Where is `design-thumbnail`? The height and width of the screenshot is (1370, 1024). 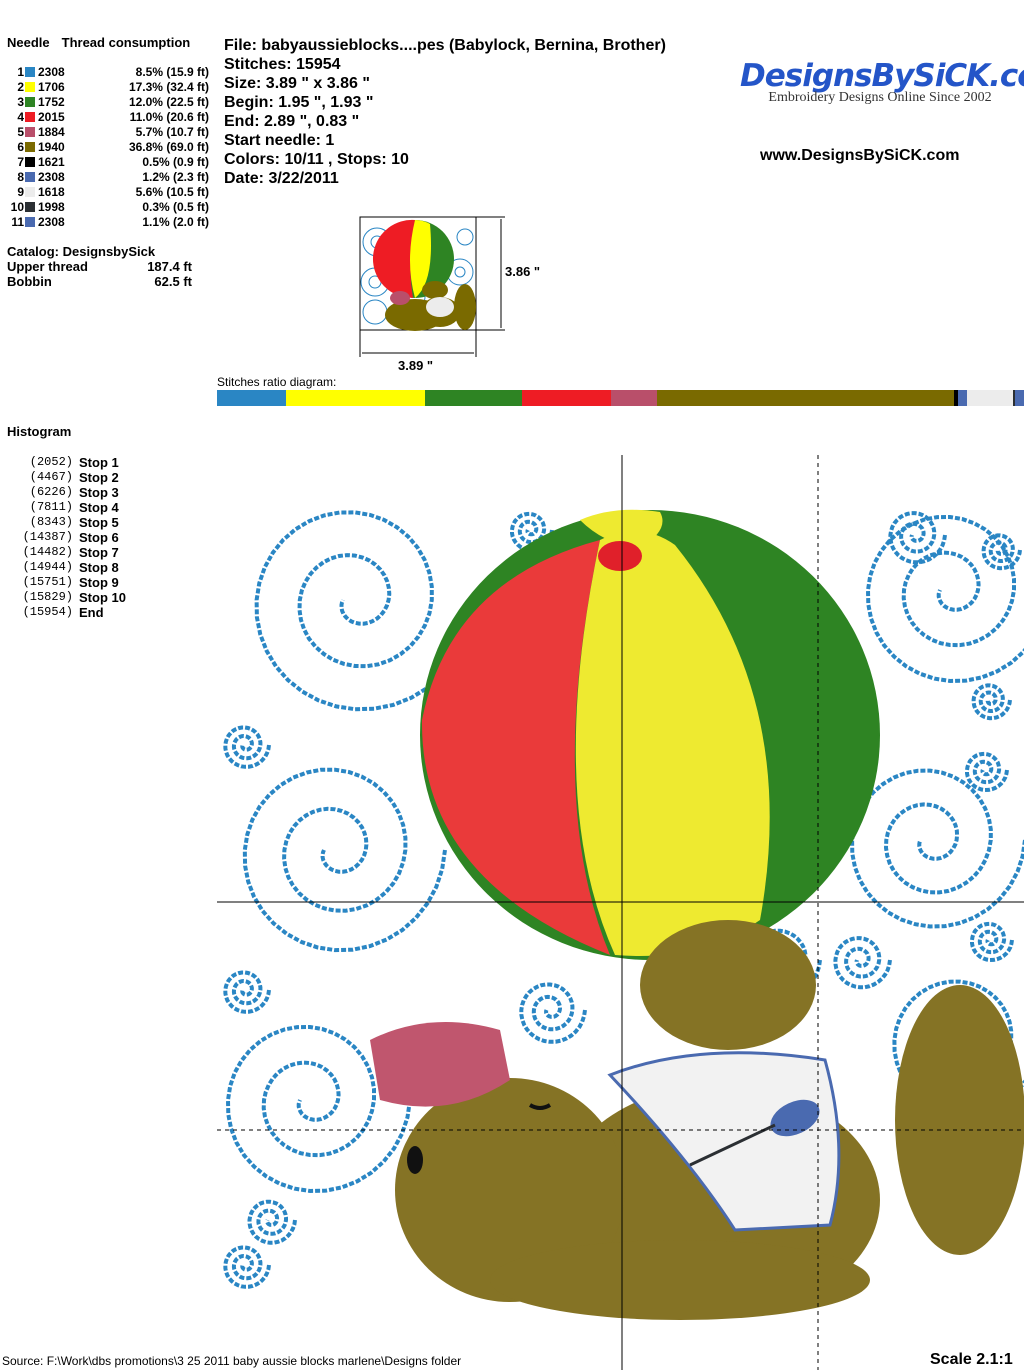 design-thumbnail is located at coordinates (432, 286).